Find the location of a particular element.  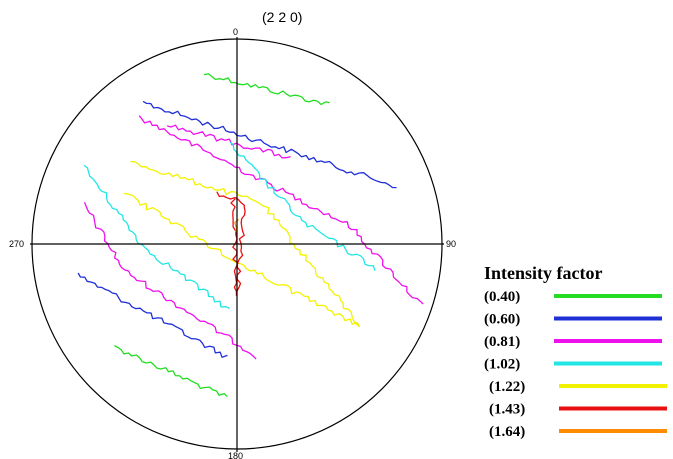

legend-entry-label: (0.60) is located at coordinates (502, 320).